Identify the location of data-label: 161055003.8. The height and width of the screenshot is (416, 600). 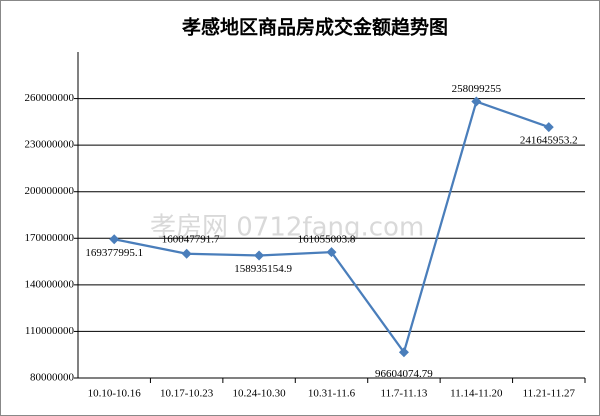
(327, 240).